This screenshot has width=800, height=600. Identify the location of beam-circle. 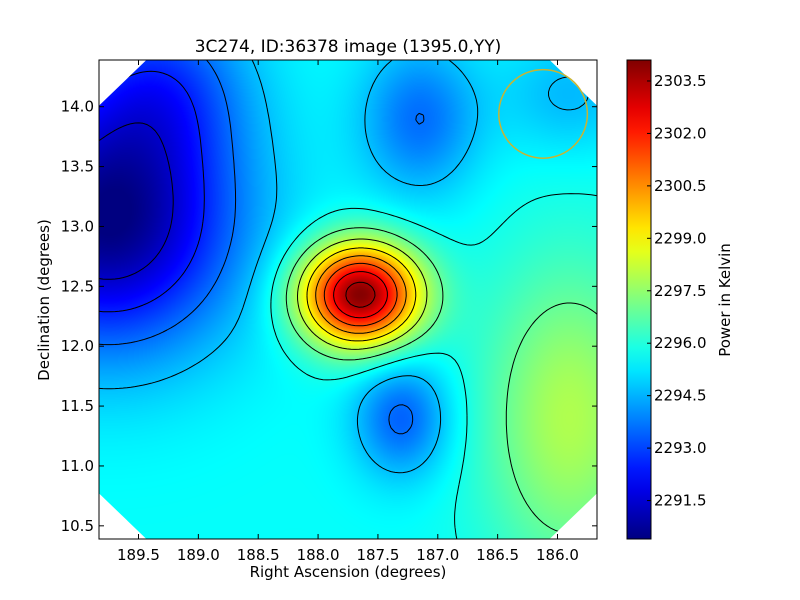
(543, 113).